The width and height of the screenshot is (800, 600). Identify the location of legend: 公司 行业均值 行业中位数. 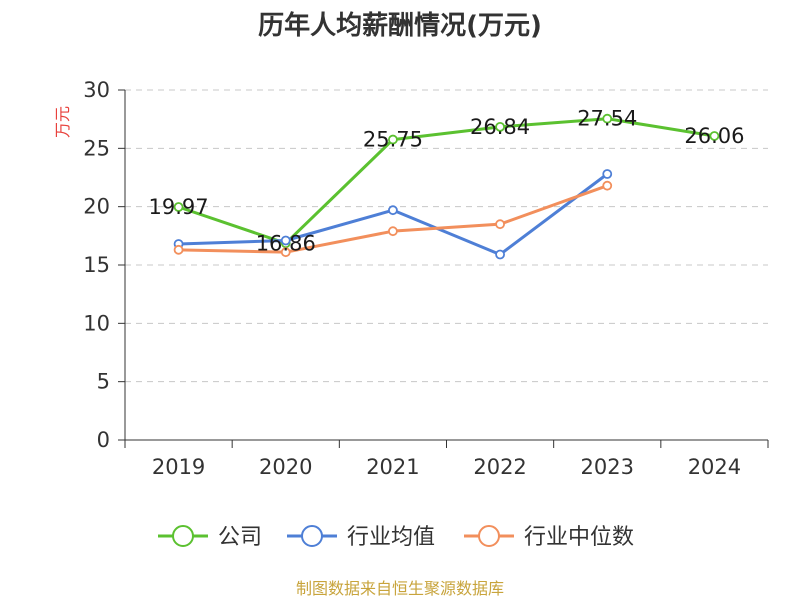
(396, 537).